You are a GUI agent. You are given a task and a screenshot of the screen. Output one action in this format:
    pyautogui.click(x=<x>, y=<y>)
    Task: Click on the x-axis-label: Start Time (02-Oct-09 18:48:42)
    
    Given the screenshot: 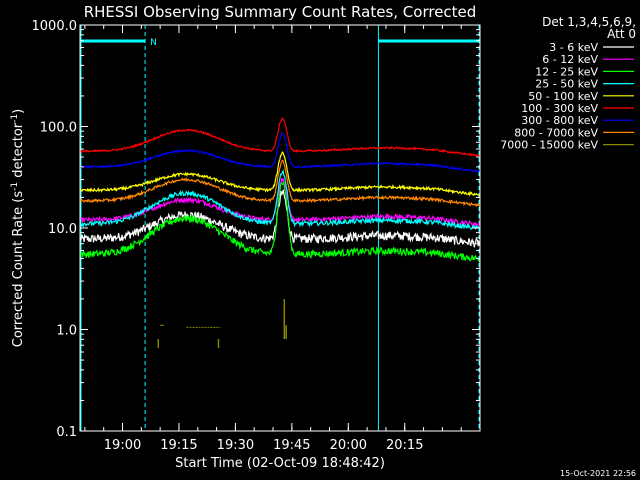 What is the action you would take?
    pyautogui.click(x=280, y=463)
    